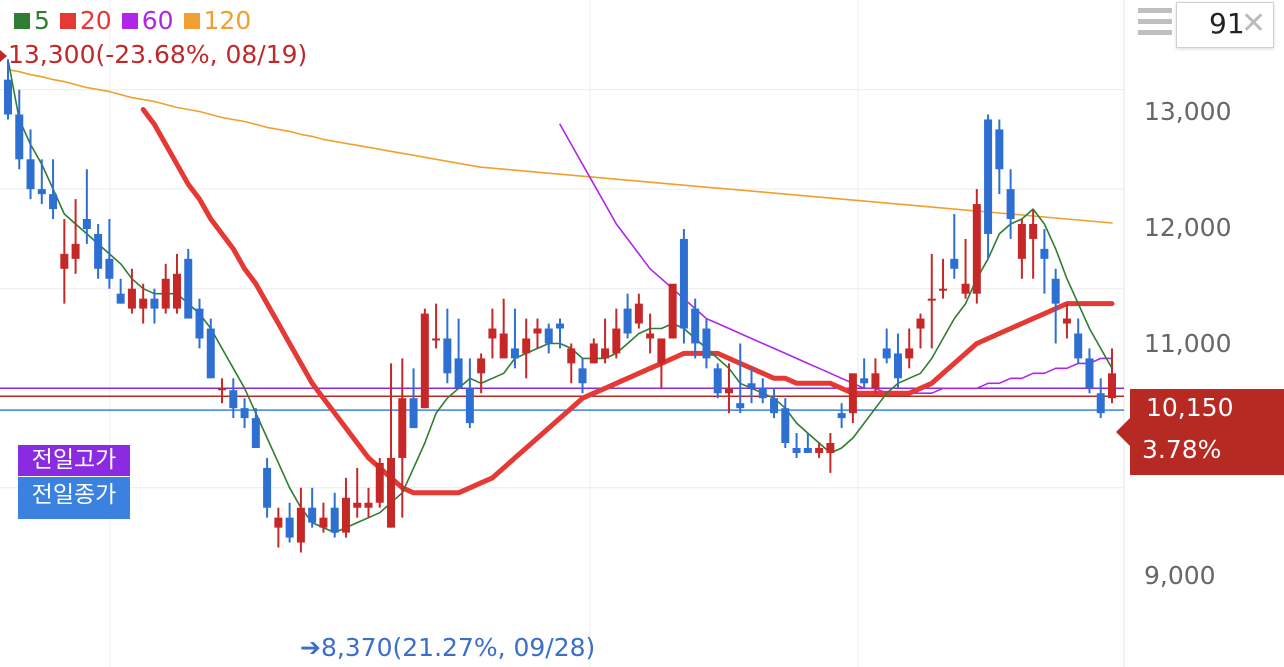  What do you see at coordinates (1180, 575) in the screenshot?
I see `y-tick-label: 9,000` at bounding box center [1180, 575].